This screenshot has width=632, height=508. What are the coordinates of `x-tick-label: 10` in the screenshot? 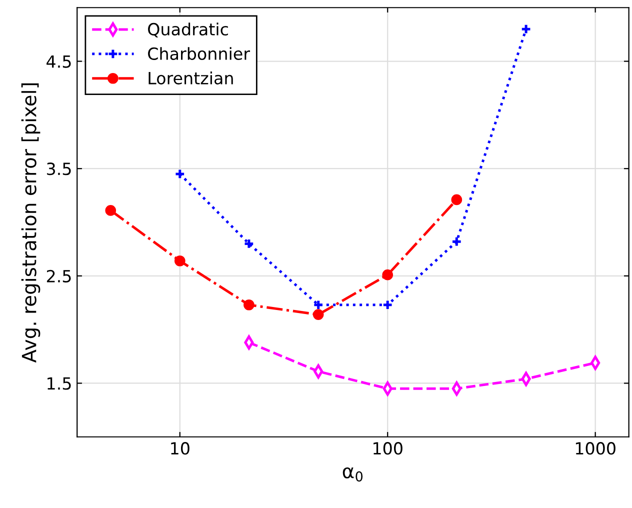 It's located at (180, 448).